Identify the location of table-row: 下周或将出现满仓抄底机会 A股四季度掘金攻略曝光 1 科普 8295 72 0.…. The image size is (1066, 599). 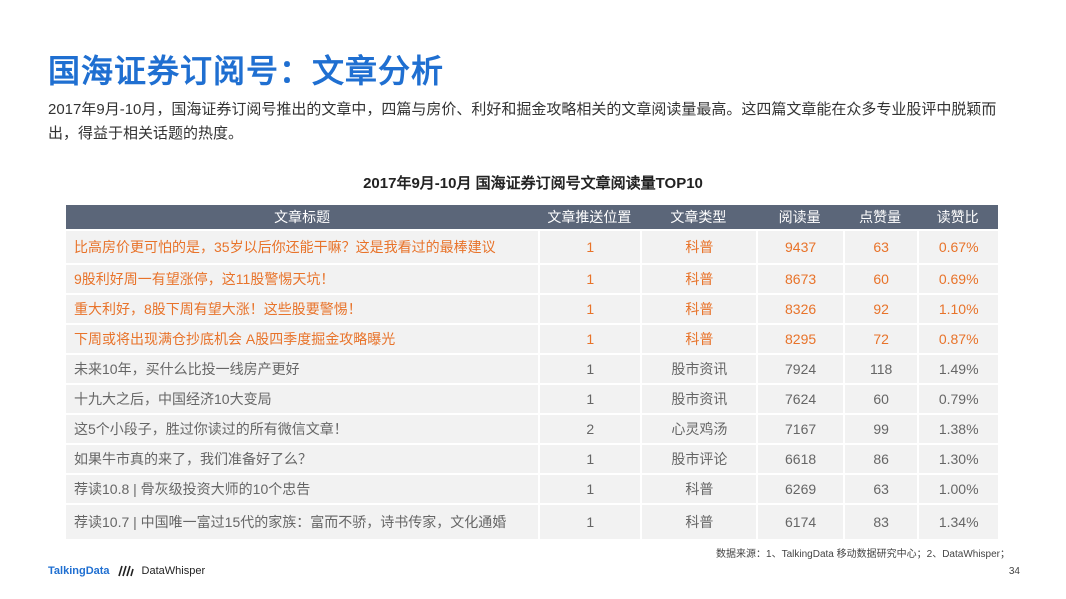
(532, 339).